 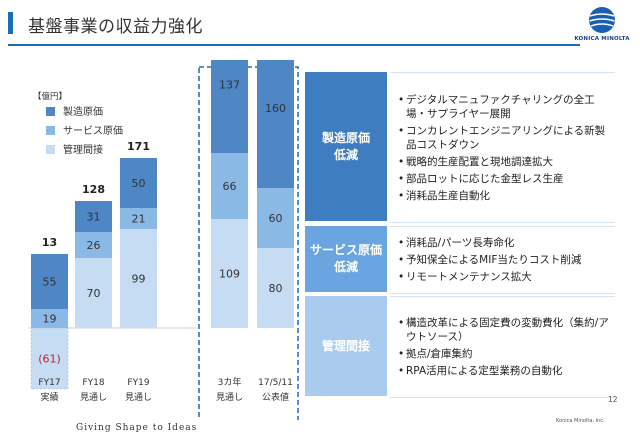 I want to click on bar-value-label: 26, so click(x=94, y=245).